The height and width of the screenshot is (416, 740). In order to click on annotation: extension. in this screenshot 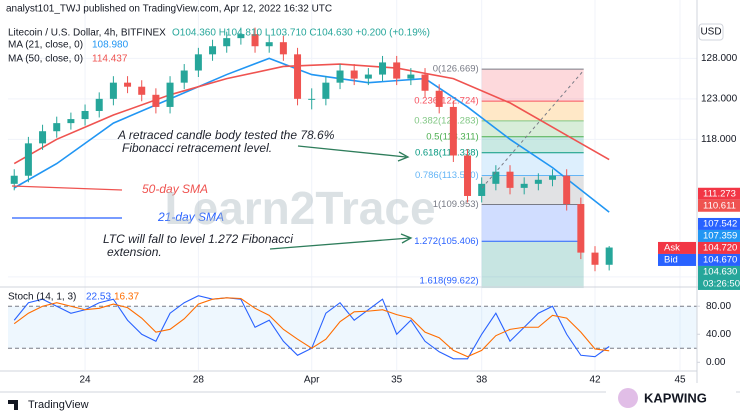, I will do `click(134, 252)`.